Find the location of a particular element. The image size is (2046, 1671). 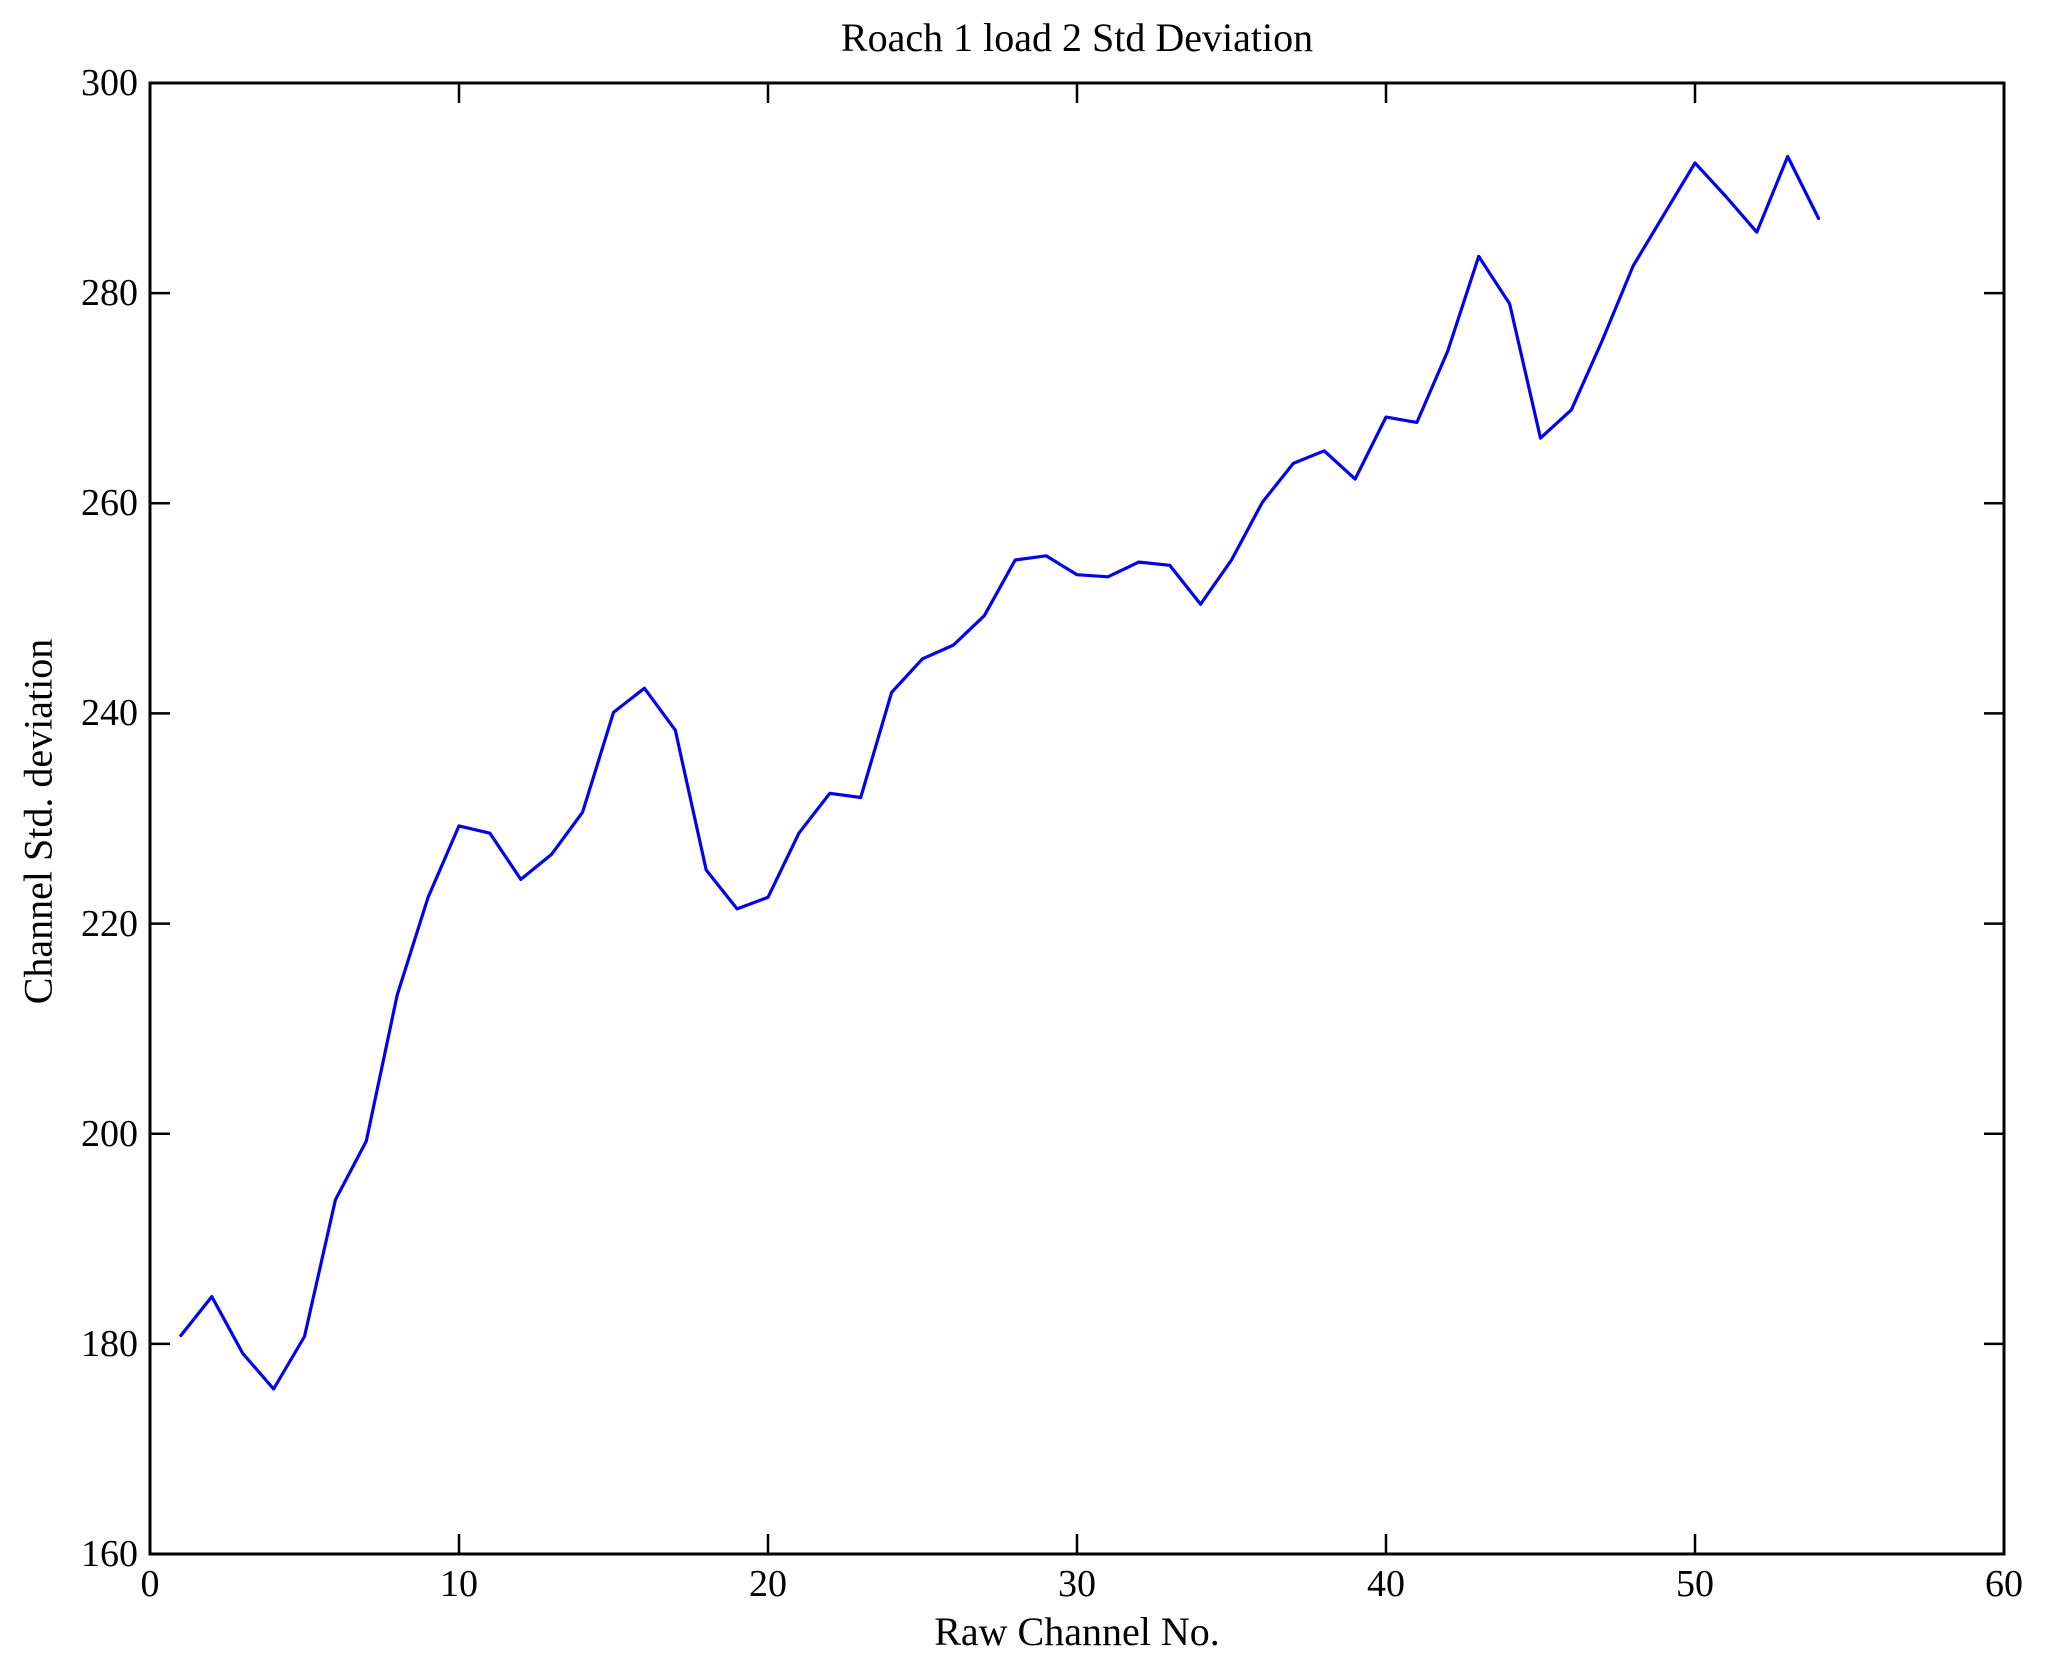

y-tick-label: 300 is located at coordinates (109, 83).